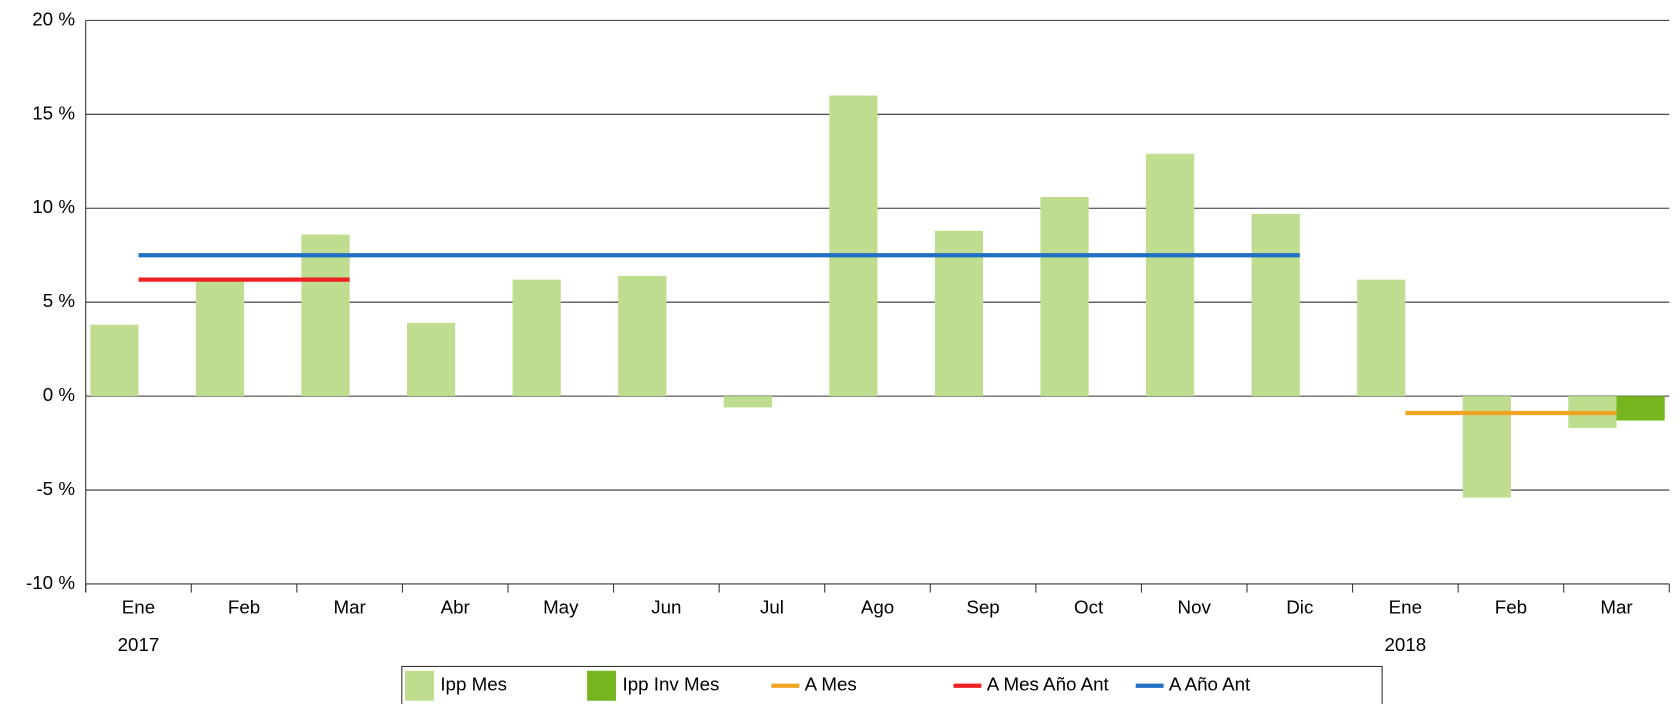 This screenshot has height=704, width=1680. What do you see at coordinates (59, 394) in the screenshot?
I see `y-tick-label: 0 %` at bounding box center [59, 394].